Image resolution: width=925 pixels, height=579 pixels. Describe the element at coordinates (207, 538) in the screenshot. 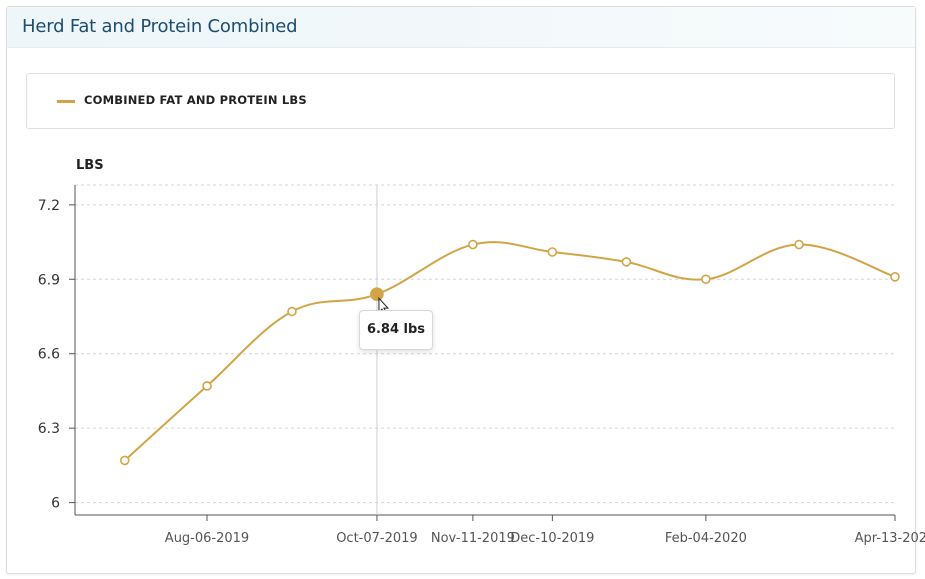

I see `x-tick-label: Aug-06-2019` at that location.